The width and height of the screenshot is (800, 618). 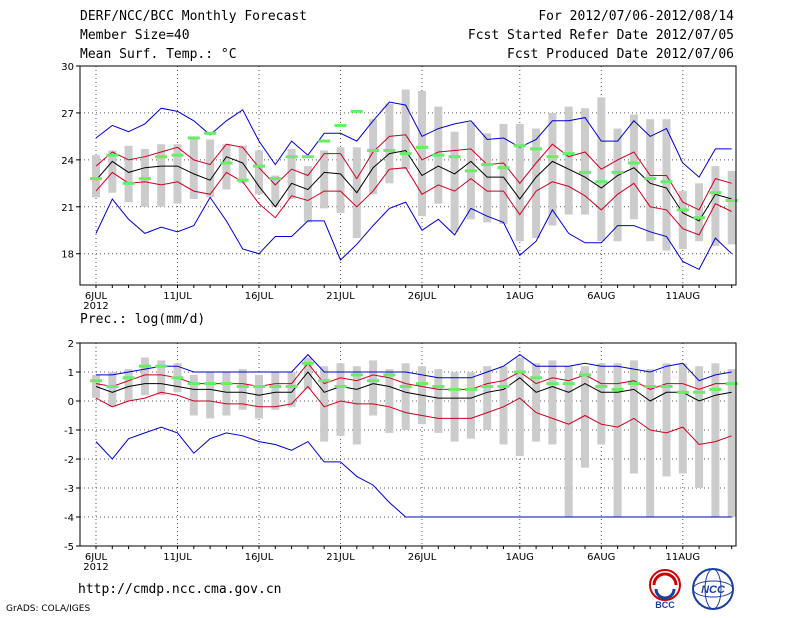 I want to click on ncc-logo-text: NCC, so click(x=713, y=590).